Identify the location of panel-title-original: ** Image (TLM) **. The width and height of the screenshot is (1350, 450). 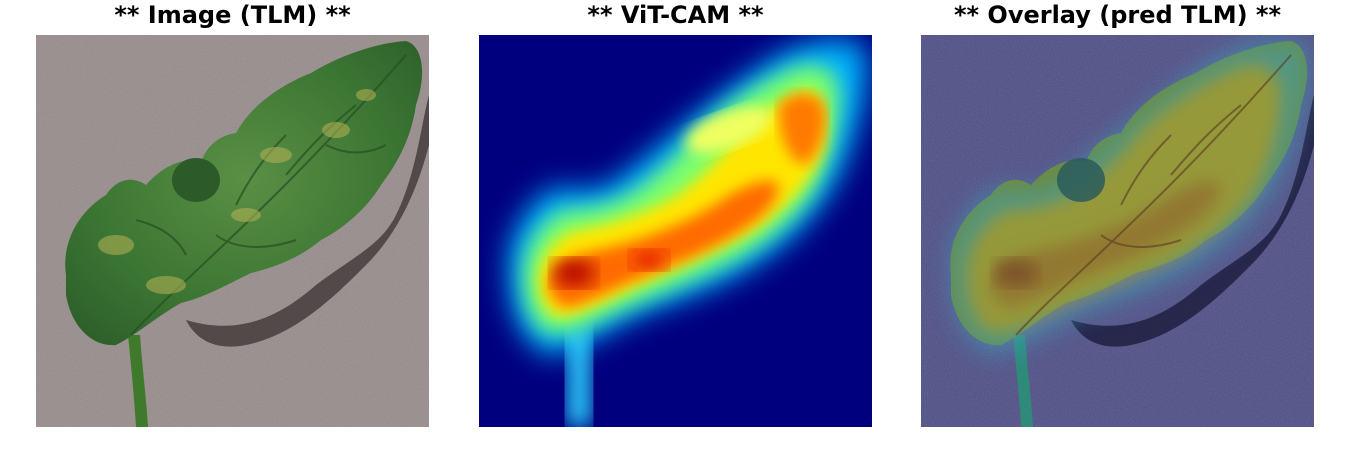
(232, 15).